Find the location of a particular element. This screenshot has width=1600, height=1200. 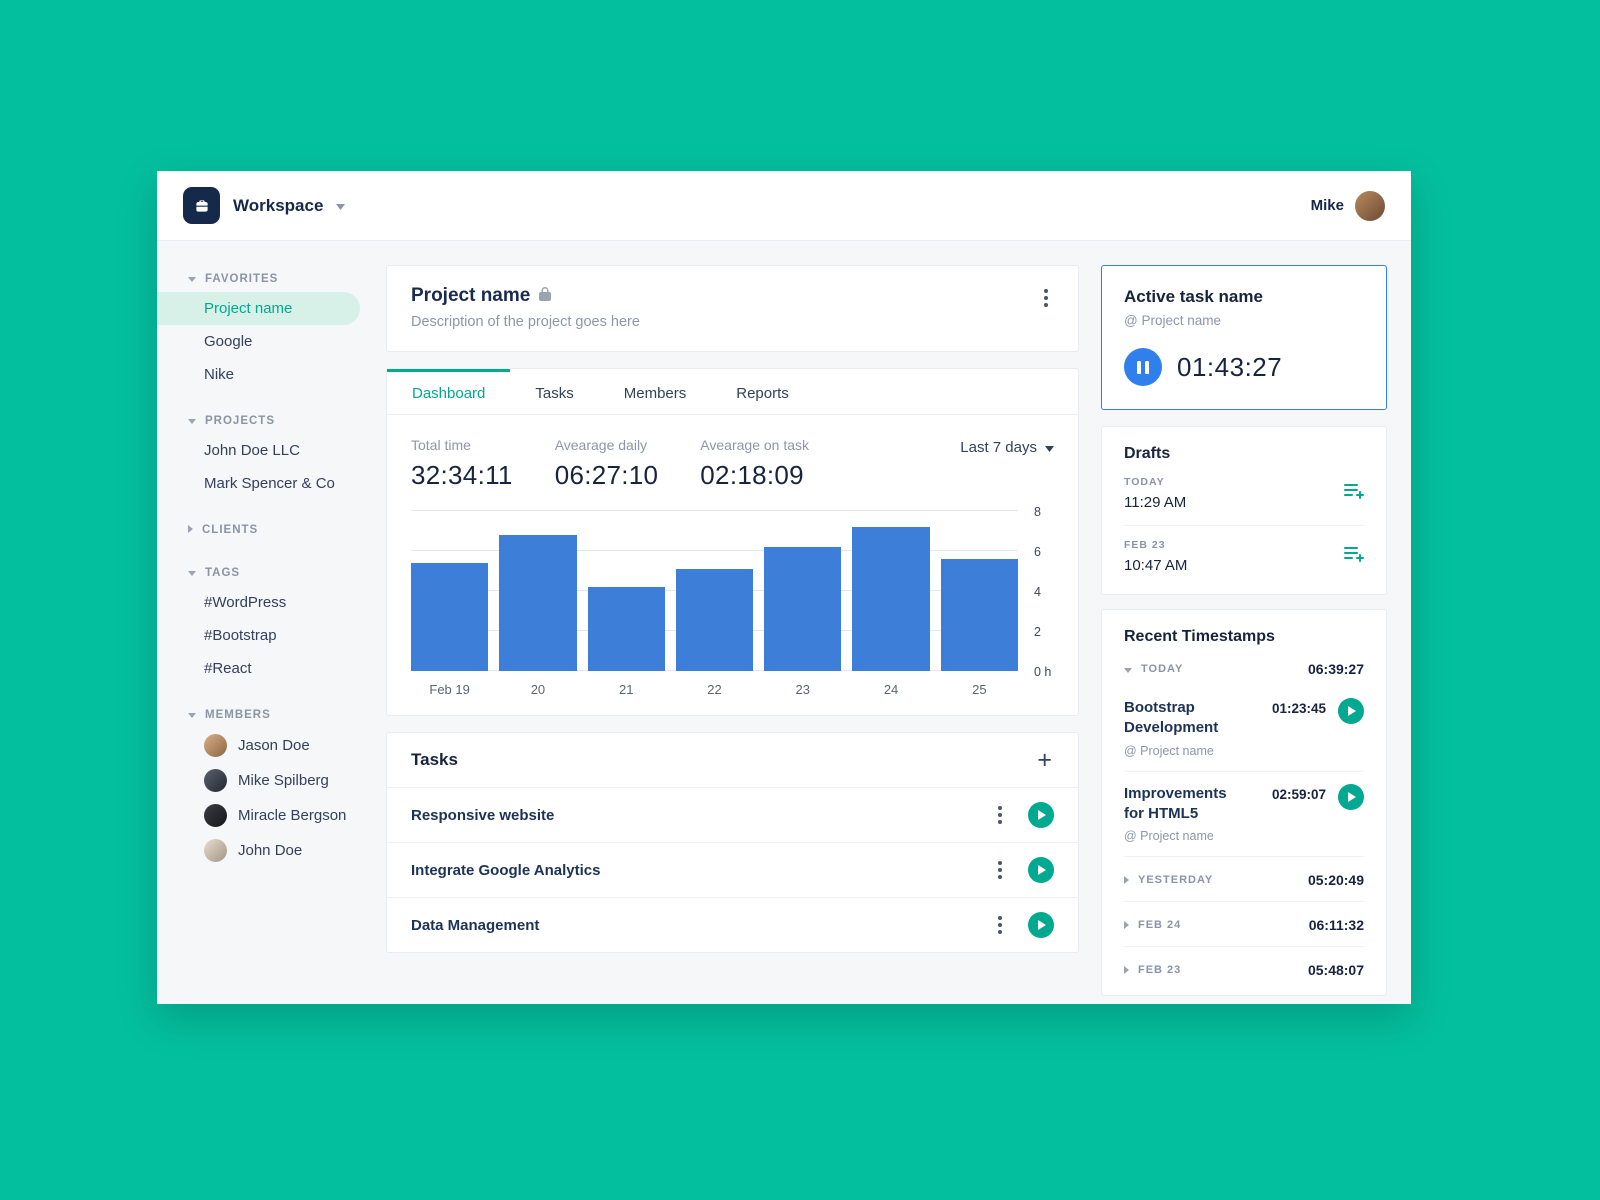

timestamps-group-yesterday: YESTERDAY 05:20:49 is located at coordinates (1244, 878).